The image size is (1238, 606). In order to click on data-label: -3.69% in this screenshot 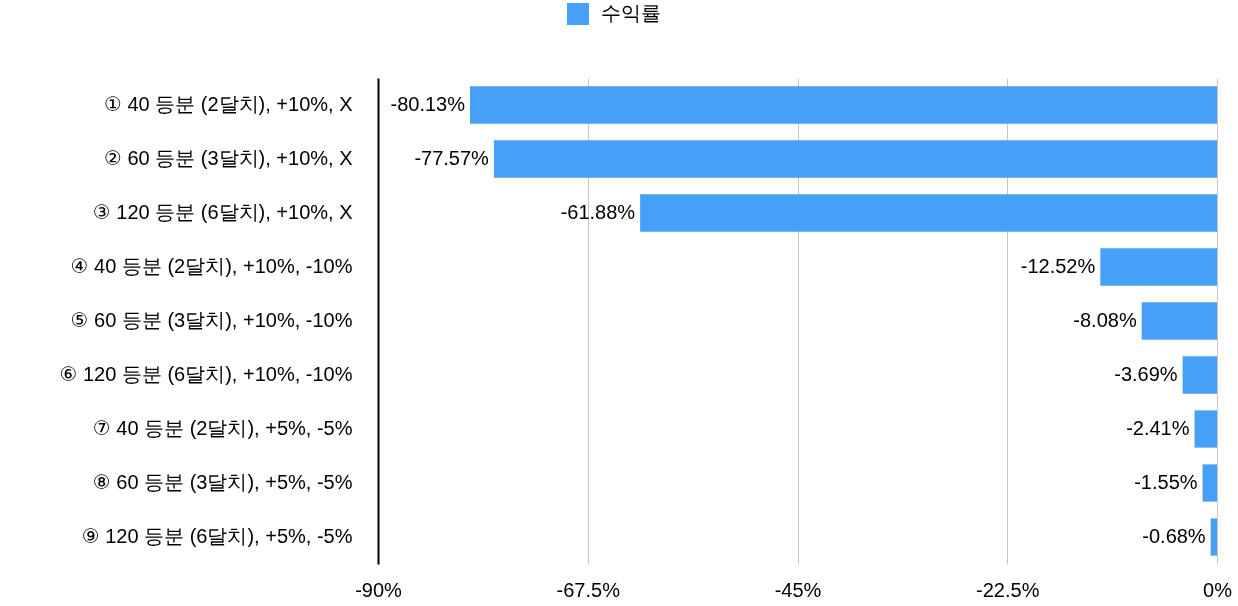, I will do `click(1146, 374)`.